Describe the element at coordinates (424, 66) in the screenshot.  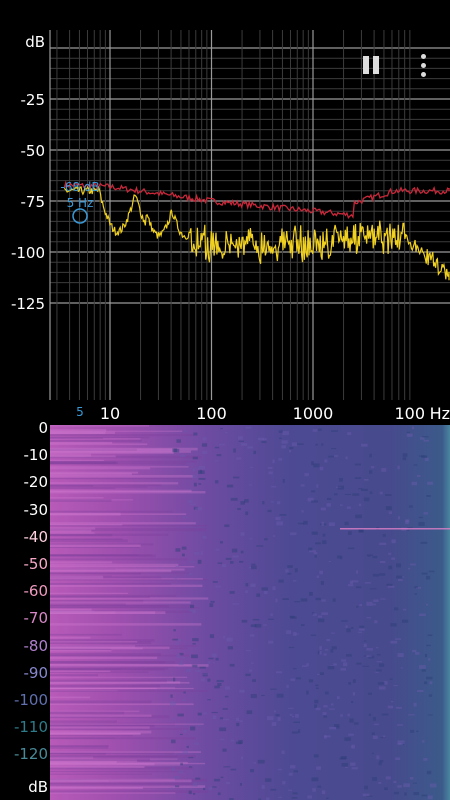
I see `more-vert-icon` at that location.